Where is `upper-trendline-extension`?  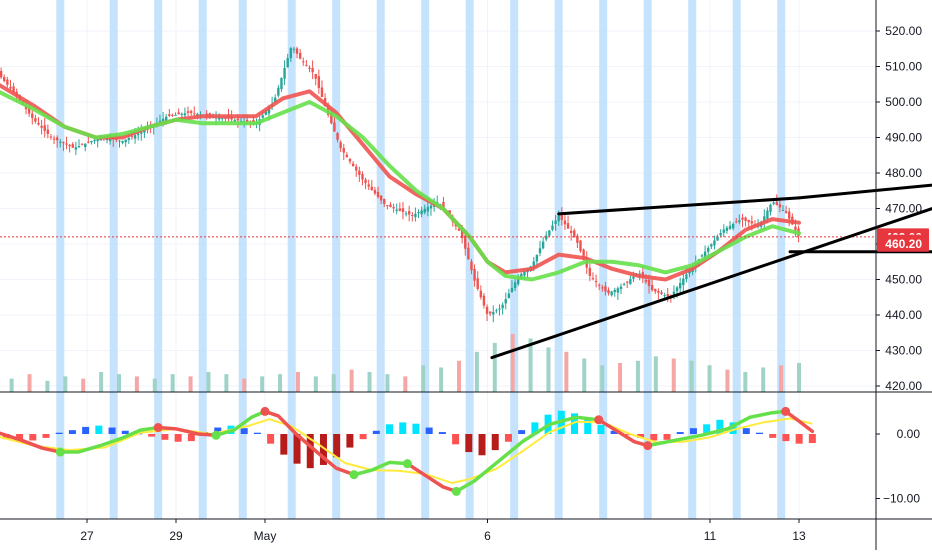
upper-trendline-extension is located at coordinates (864, 191).